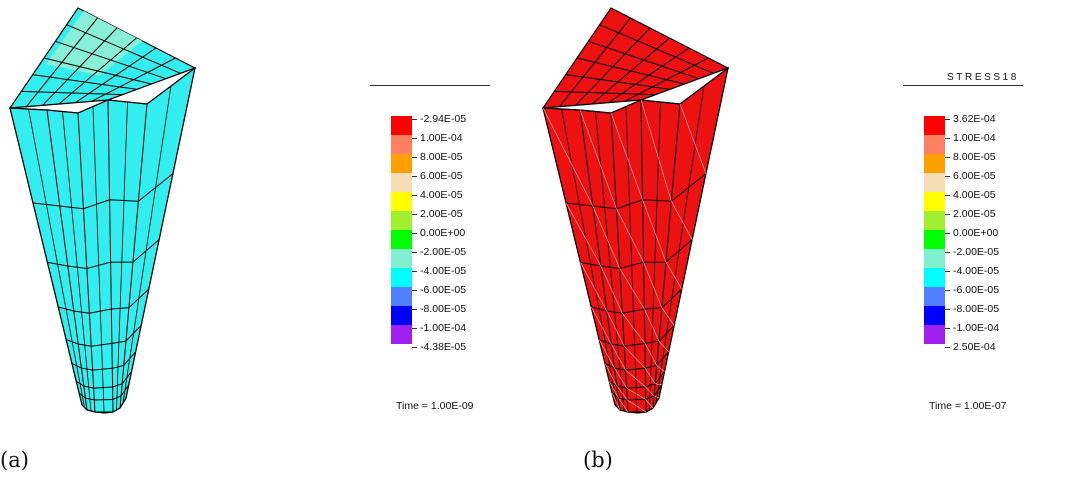 Image resolution: width=1066 pixels, height=482 pixels. What do you see at coordinates (971, 119) in the screenshot?
I see `legend-label: 3.62E-04` at bounding box center [971, 119].